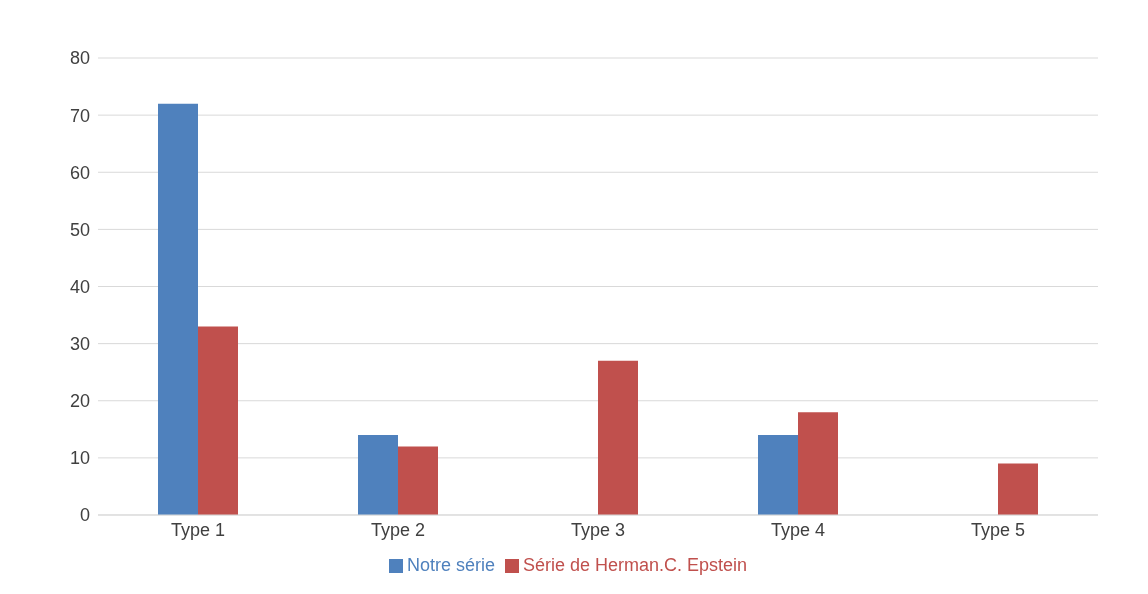 This screenshot has height=594, width=1148. Describe the element at coordinates (998, 529) in the screenshot. I see `x-tick-label: Type 5` at that location.